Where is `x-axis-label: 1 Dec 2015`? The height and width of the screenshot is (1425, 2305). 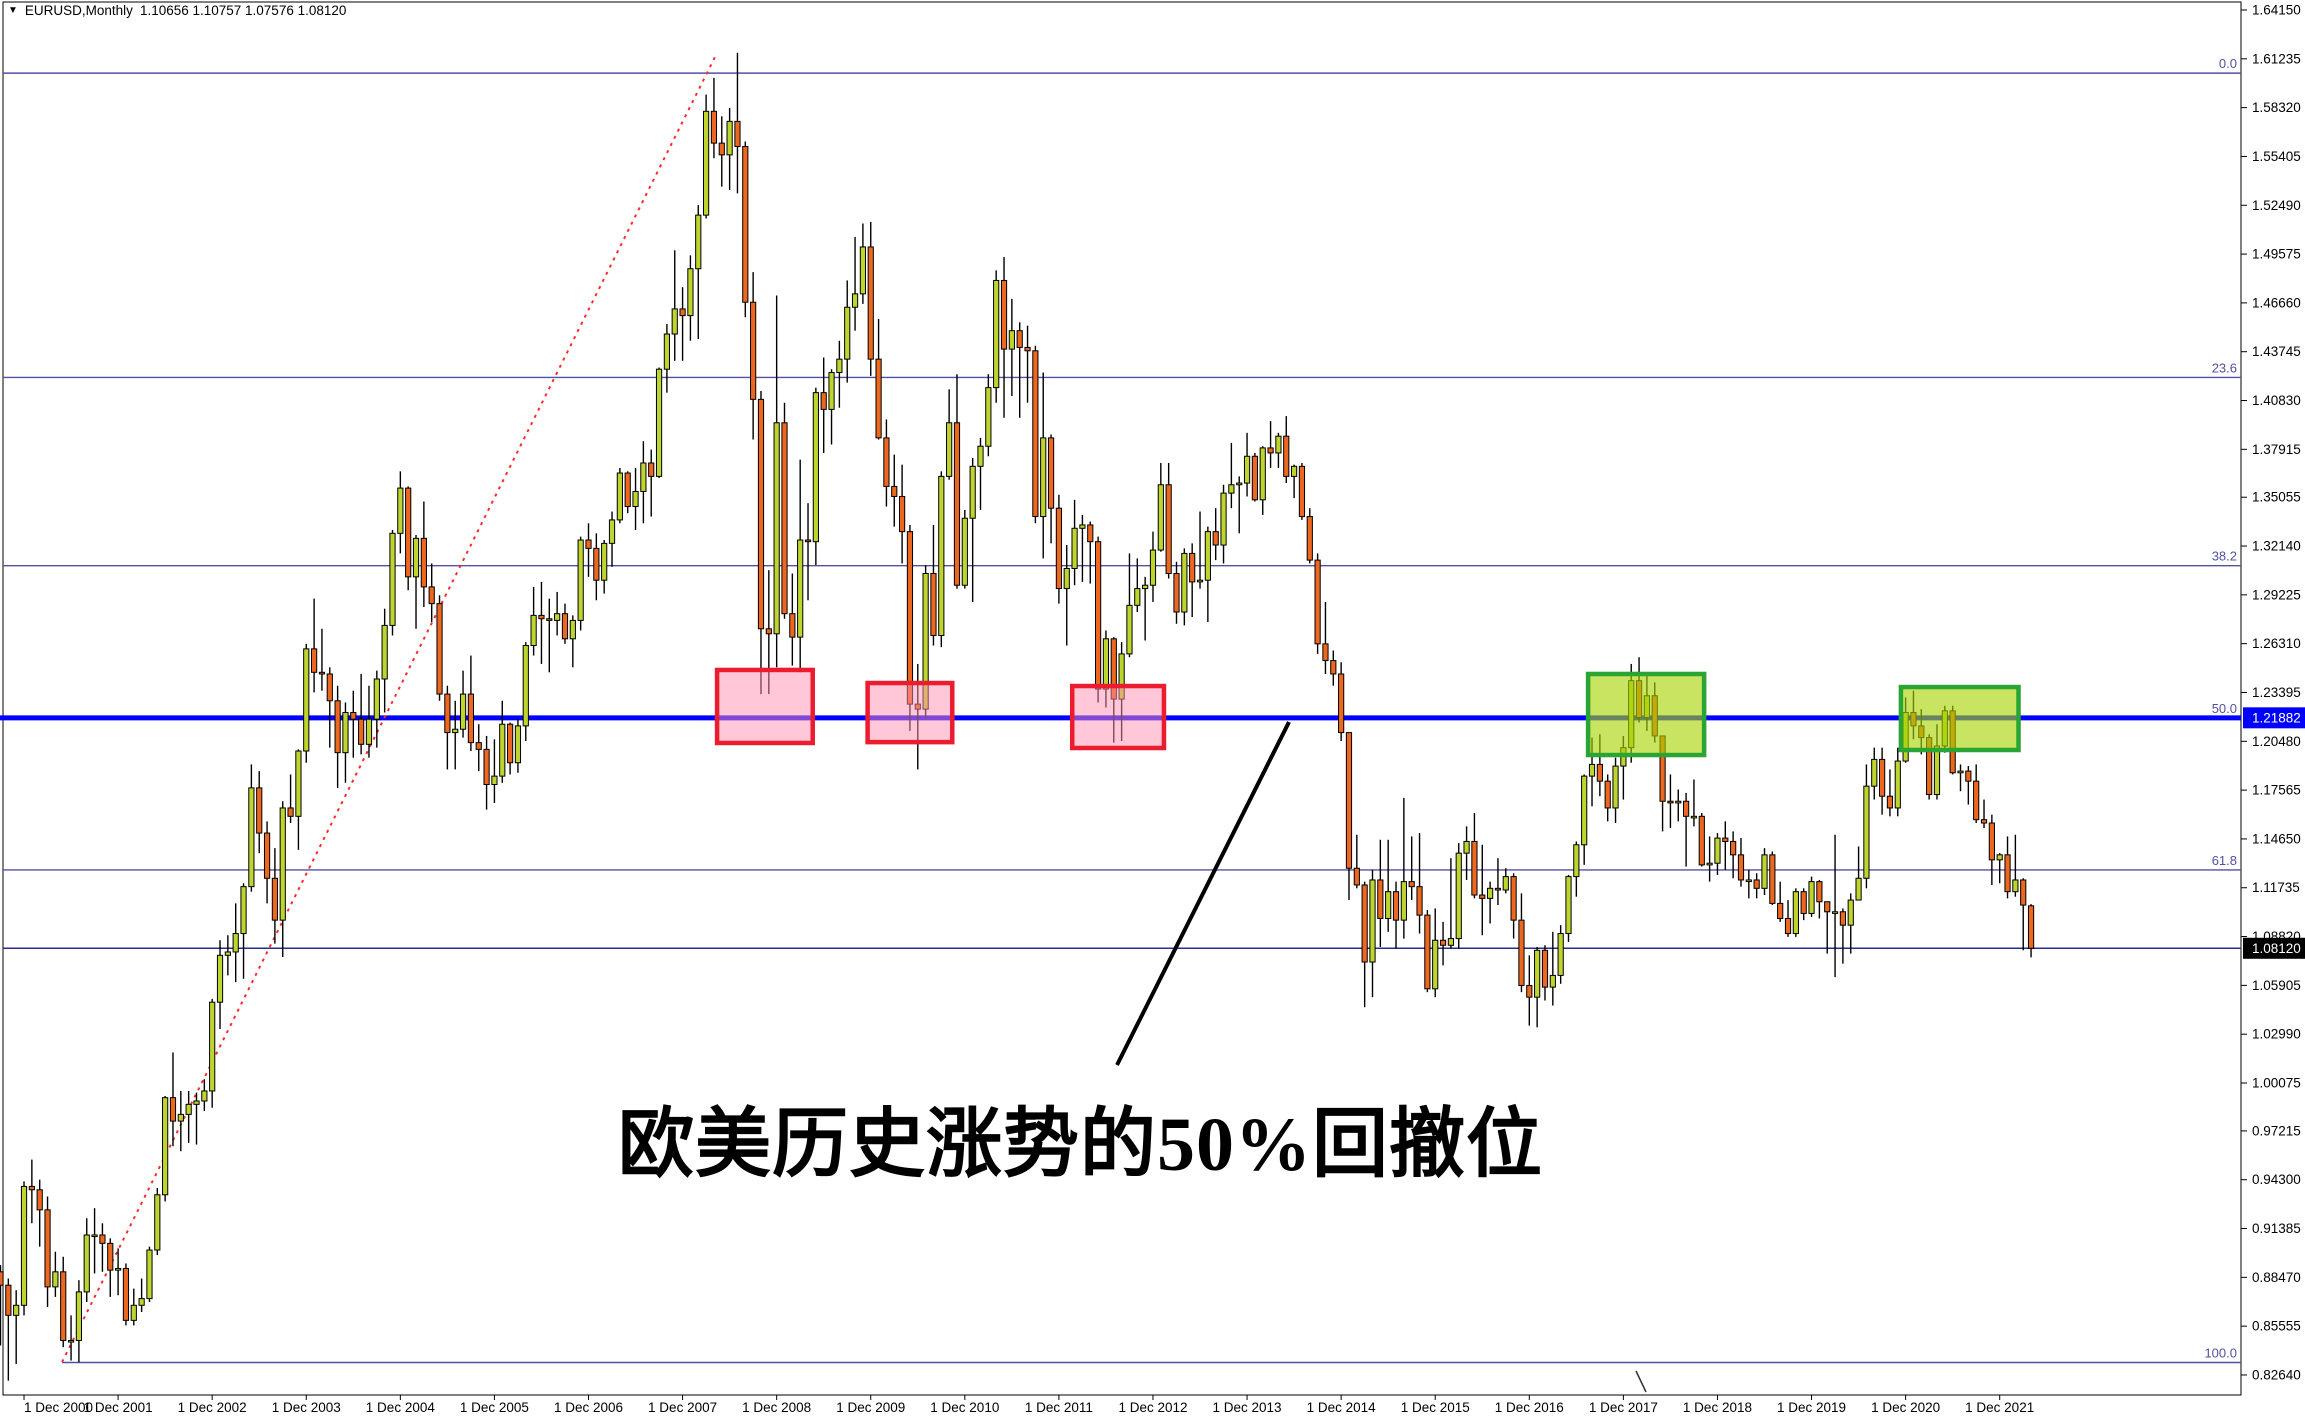
x-axis-label: 1 Dec 2015 is located at coordinates (1435, 1407).